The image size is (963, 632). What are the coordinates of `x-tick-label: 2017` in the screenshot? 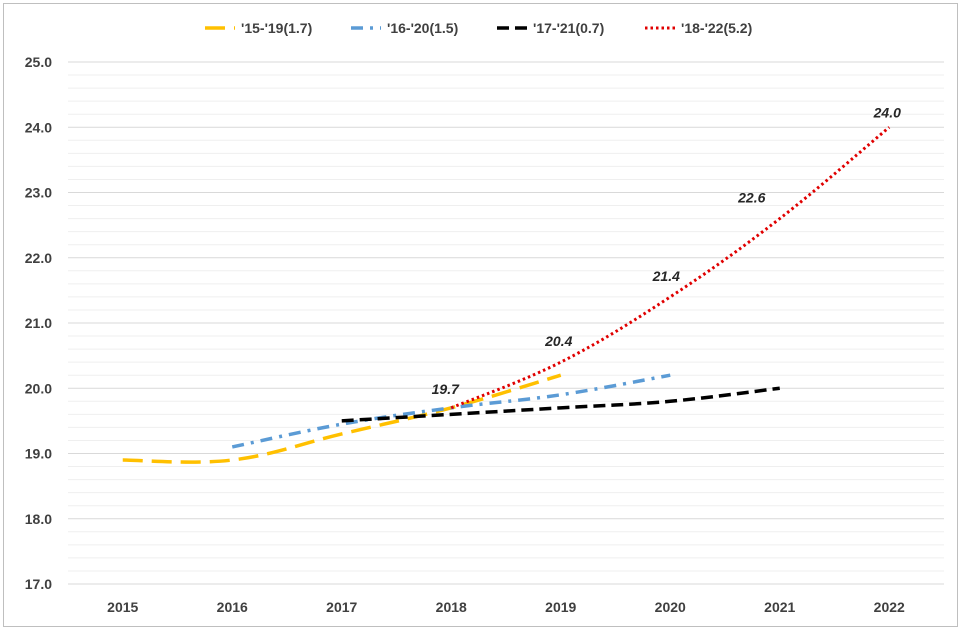 It's located at (341, 607).